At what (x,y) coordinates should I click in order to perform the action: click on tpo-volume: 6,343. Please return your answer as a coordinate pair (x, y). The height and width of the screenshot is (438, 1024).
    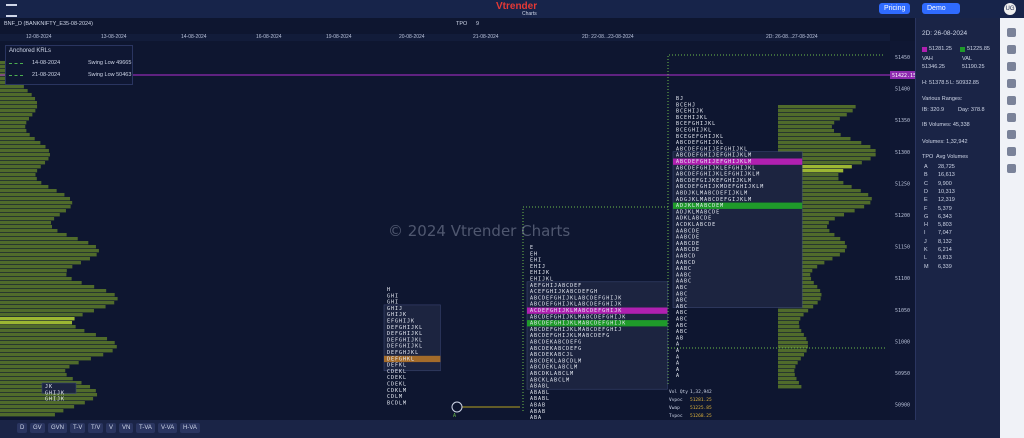
    Looking at the image, I should click on (945, 216).